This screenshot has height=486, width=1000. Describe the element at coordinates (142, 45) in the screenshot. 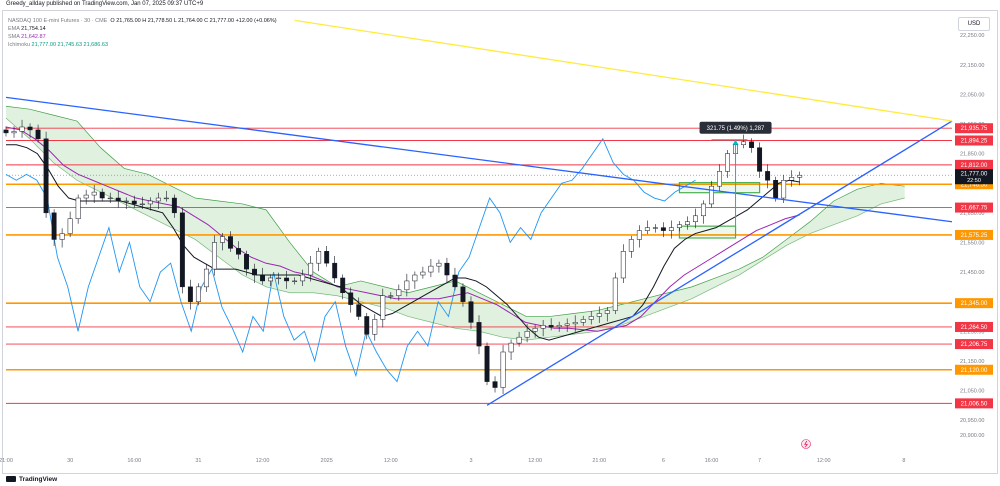

I see `legend-ichimoku-row: Ichimoku 21,777.00 21,745.63 21,686.63` at that location.